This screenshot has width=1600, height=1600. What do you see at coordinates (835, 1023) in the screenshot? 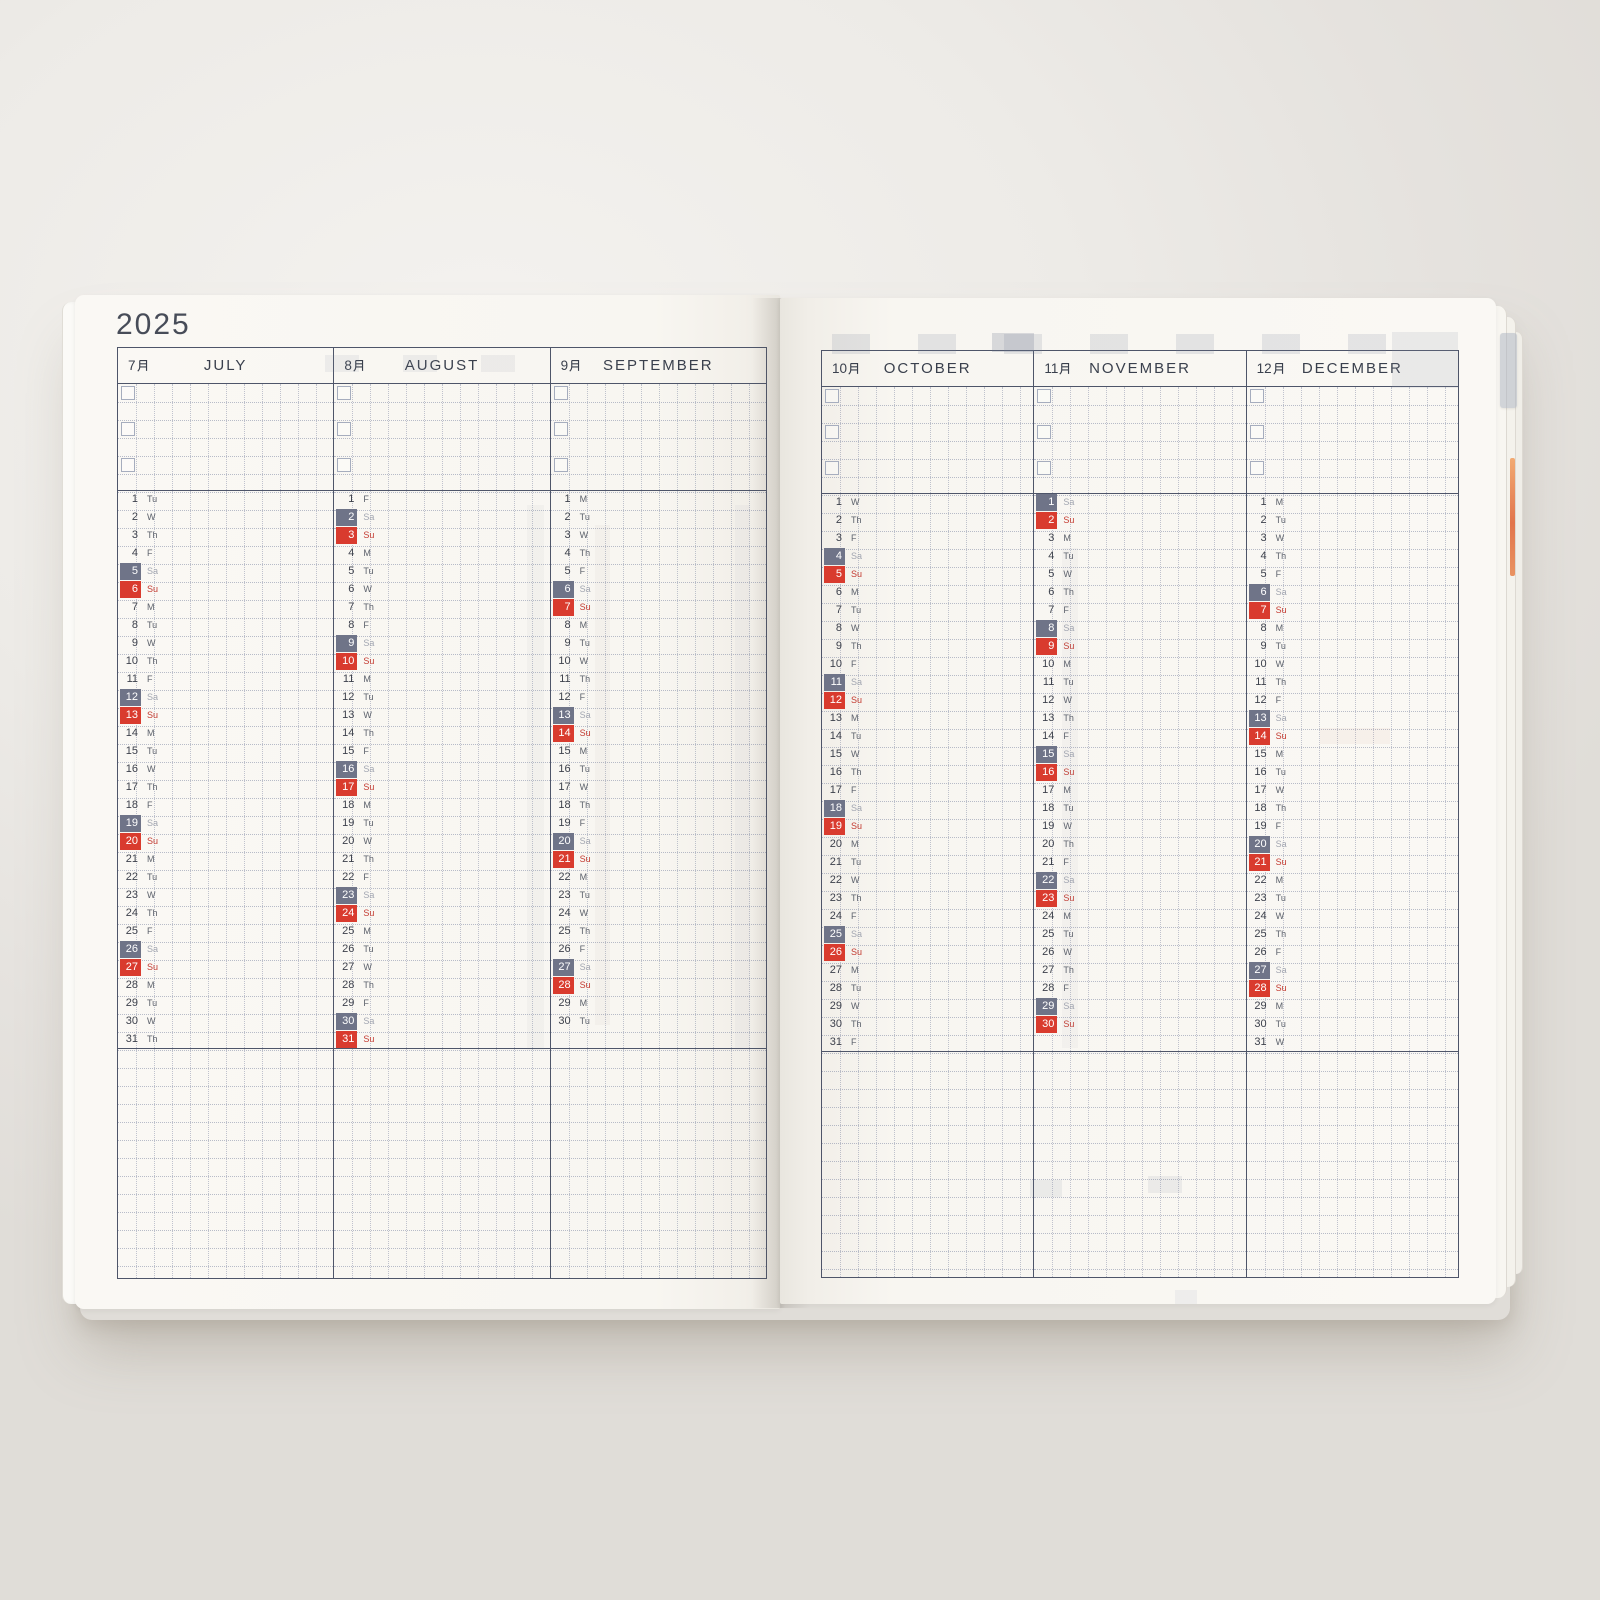
I see `day-number: 30` at bounding box center [835, 1023].